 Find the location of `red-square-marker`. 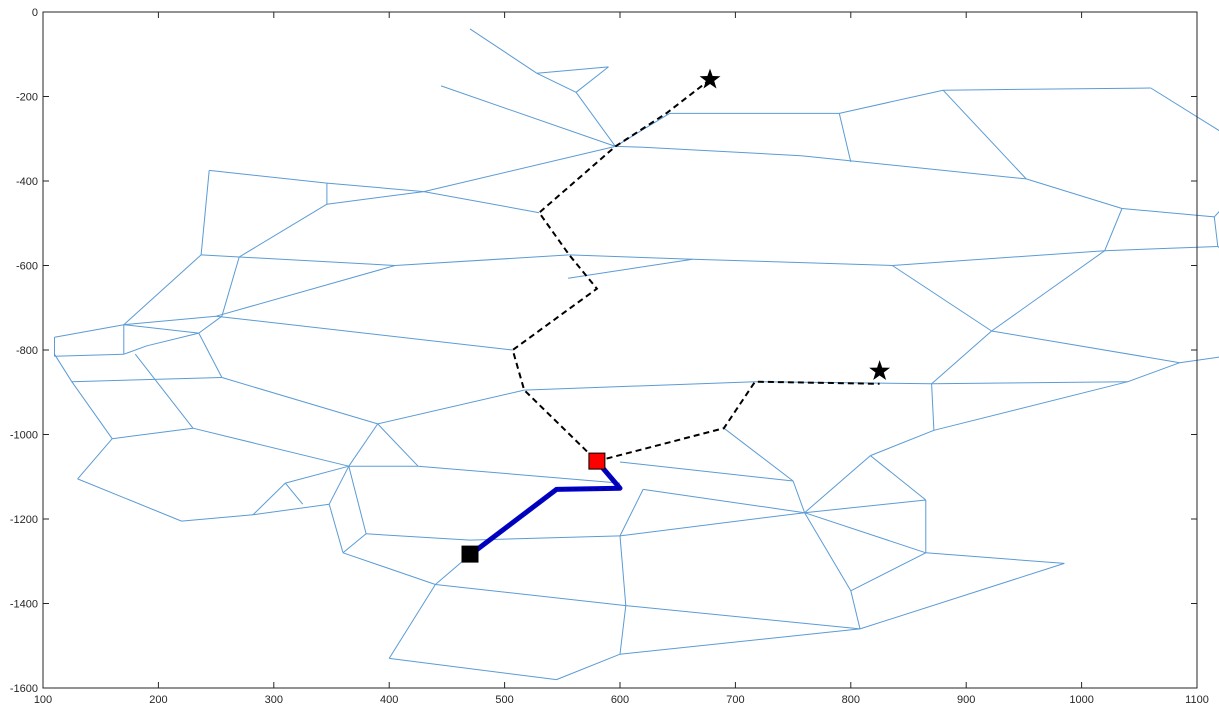

red-square-marker is located at coordinates (597, 461).